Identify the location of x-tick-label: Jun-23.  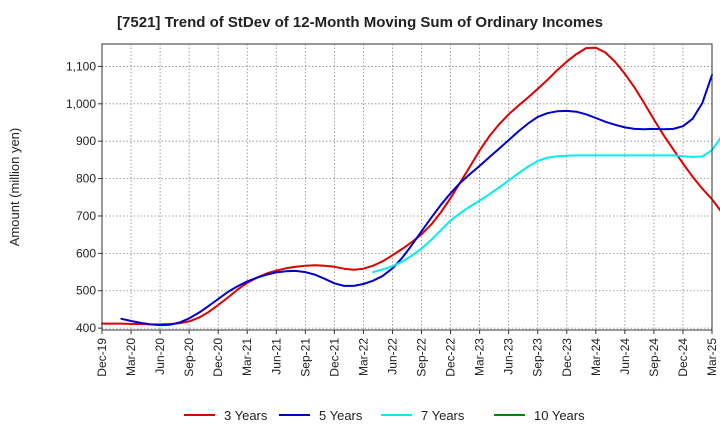
(509, 356).